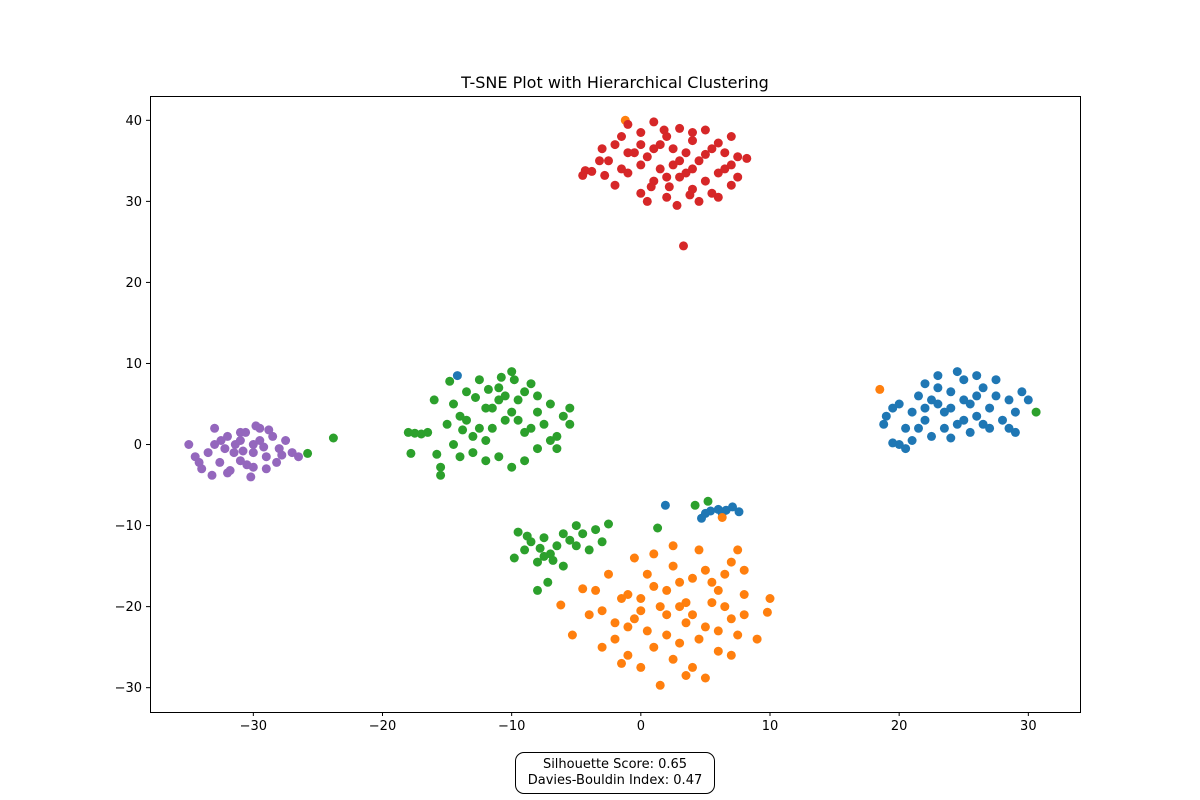 Image resolution: width=1200 pixels, height=800 pixels. What do you see at coordinates (899, 726) in the screenshot?
I see `x-tick-label: 20` at bounding box center [899, 726].